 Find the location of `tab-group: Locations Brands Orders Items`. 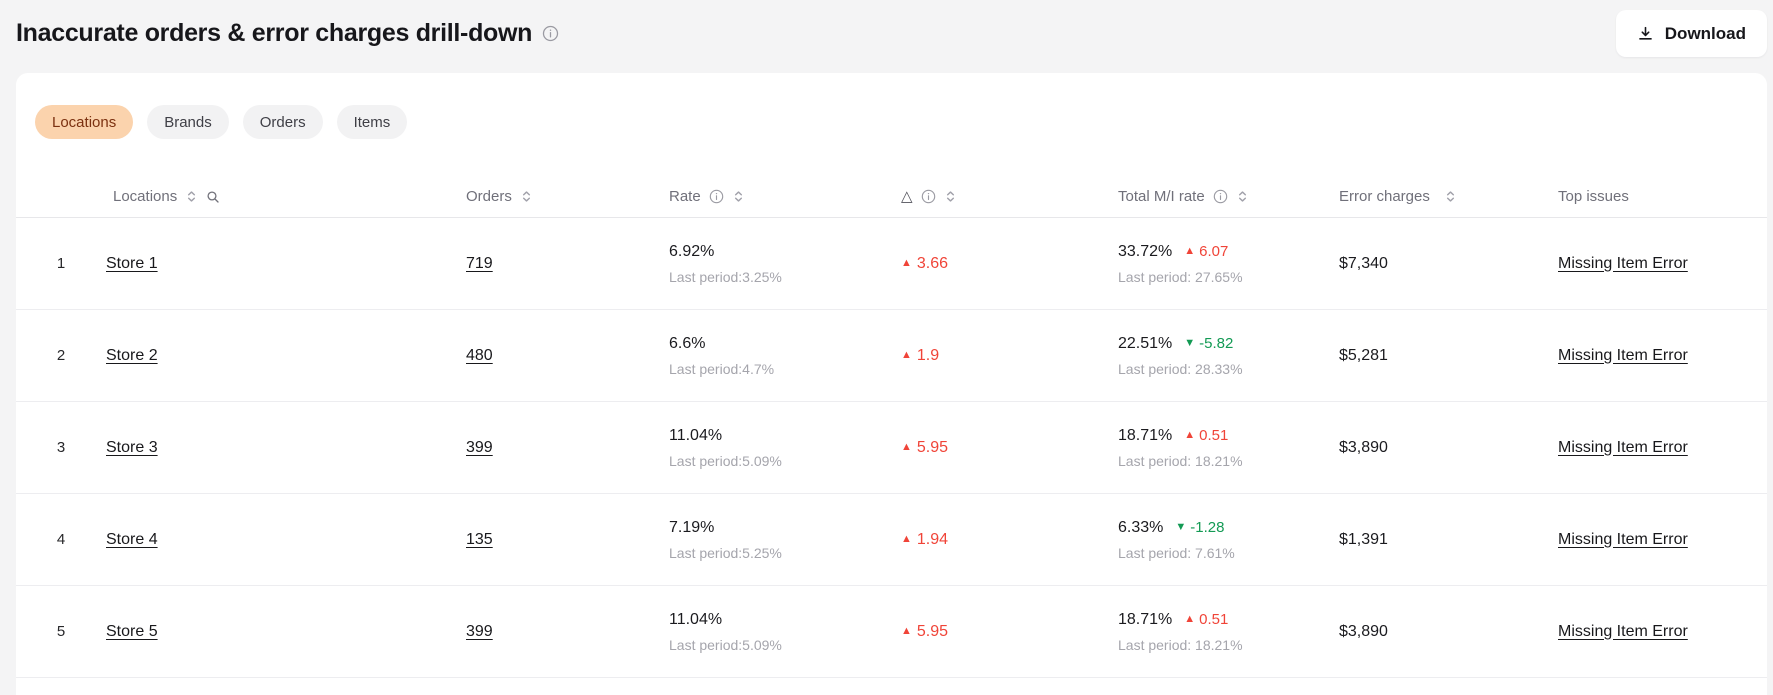

tab-group: Locations Brands Orders Items is located at coordinates (891, 106).